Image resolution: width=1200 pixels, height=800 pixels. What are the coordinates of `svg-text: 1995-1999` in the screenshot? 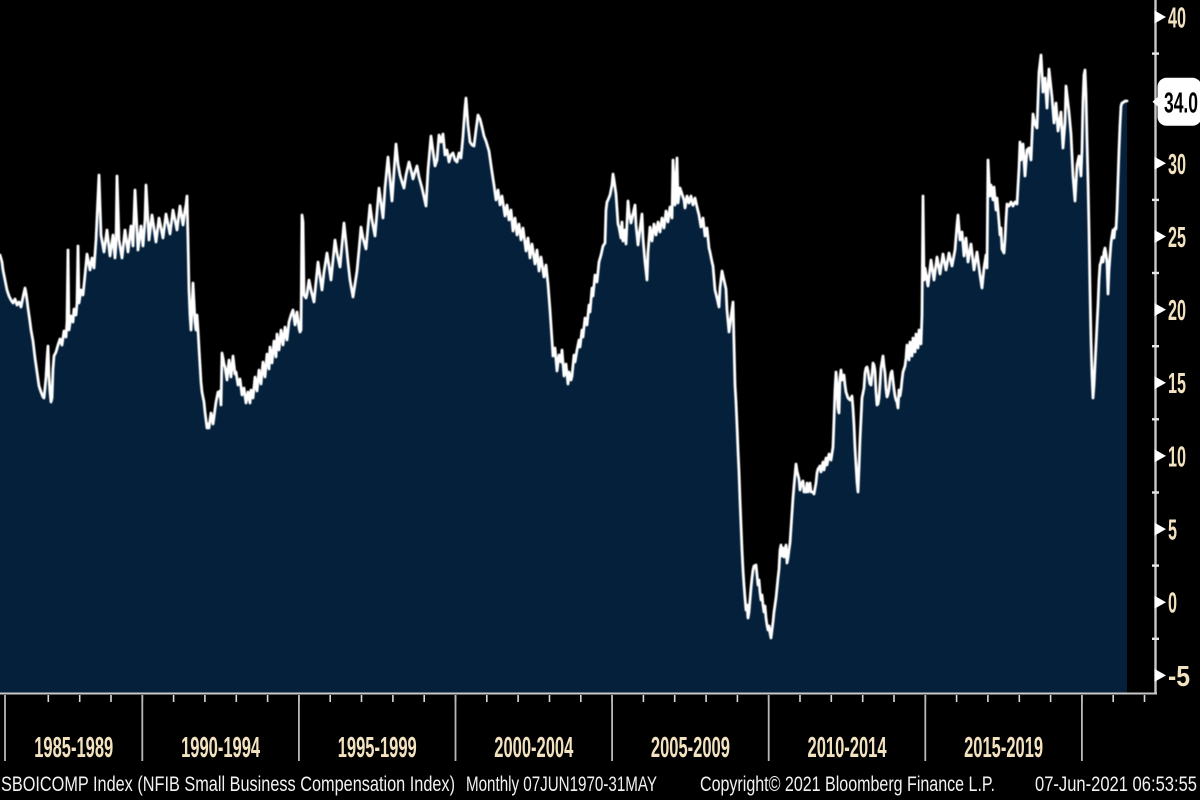 It's located at (377, 747).